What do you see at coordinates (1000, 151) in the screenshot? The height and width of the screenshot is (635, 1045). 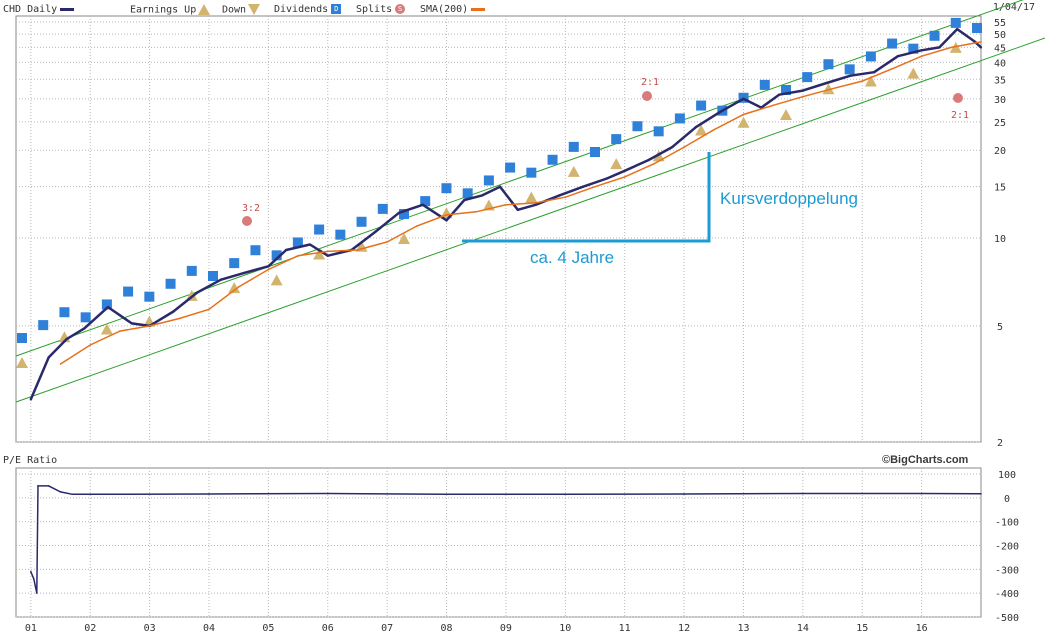 I see `y-tick-label: 20` at bounding box center [1000, 151].